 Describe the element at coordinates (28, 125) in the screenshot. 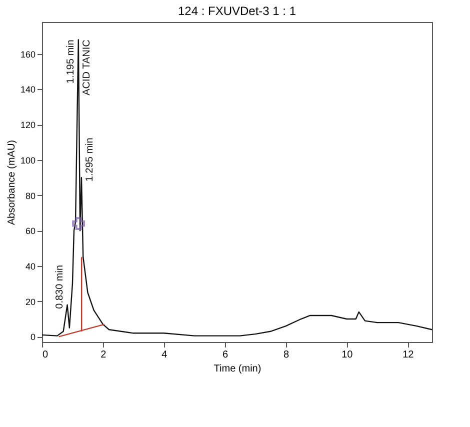

I see `y-tick-label: 120` at that location.